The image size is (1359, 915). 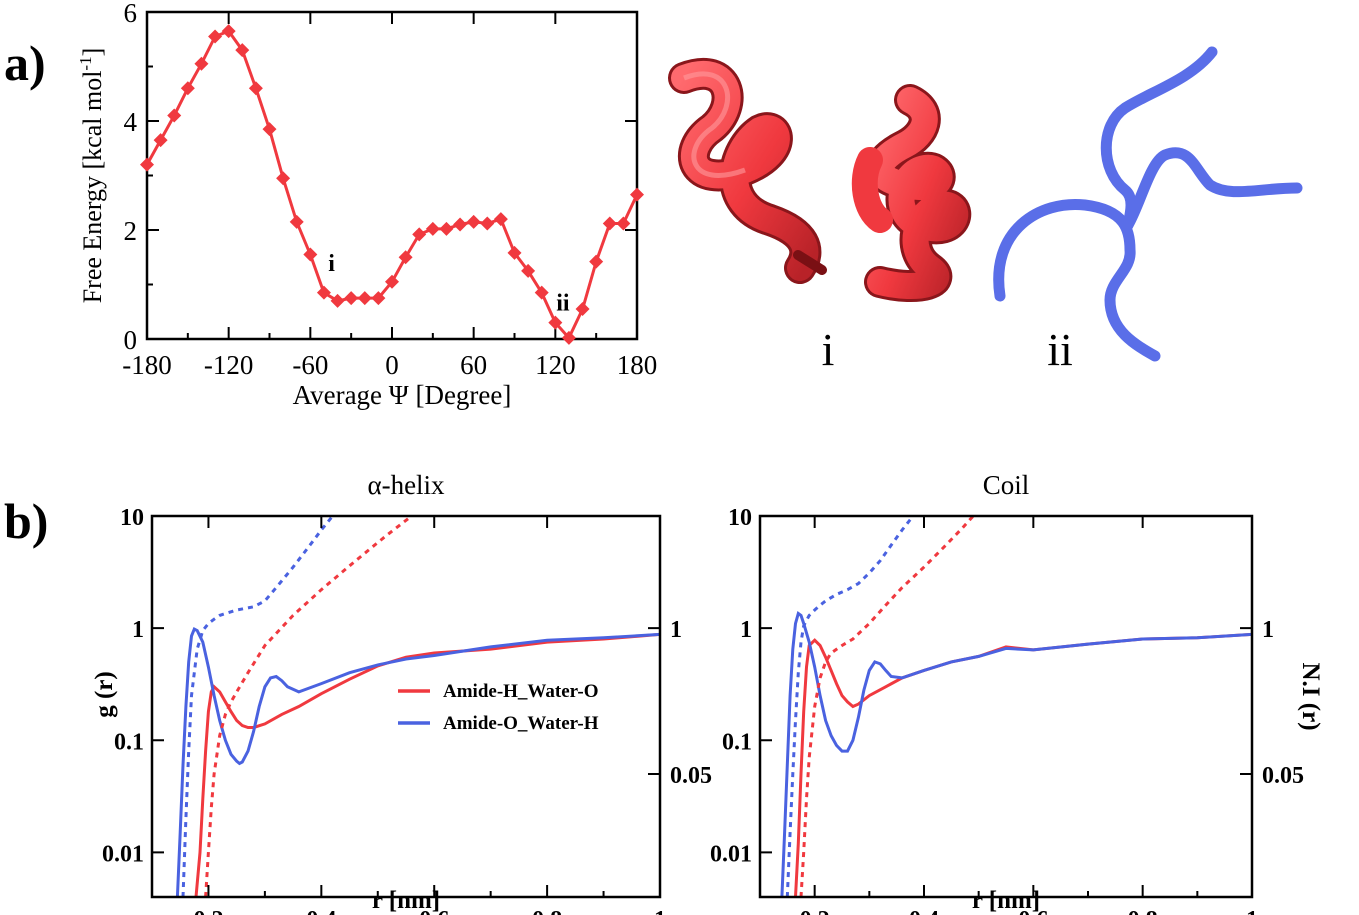 What do you see at coordinates (147, 365) in the screenshot?
I see `x-tick-label: -180` at bounding box center [147, 365].